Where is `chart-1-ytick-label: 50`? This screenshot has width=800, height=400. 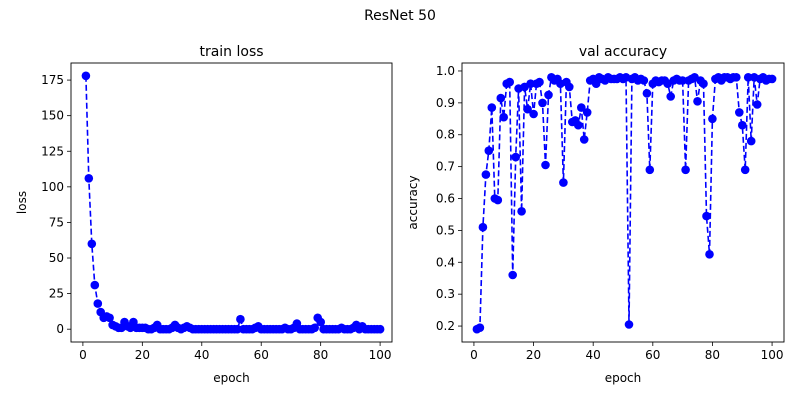
chart-1-ytick-label: 50 is located at coordinates (56, 258).